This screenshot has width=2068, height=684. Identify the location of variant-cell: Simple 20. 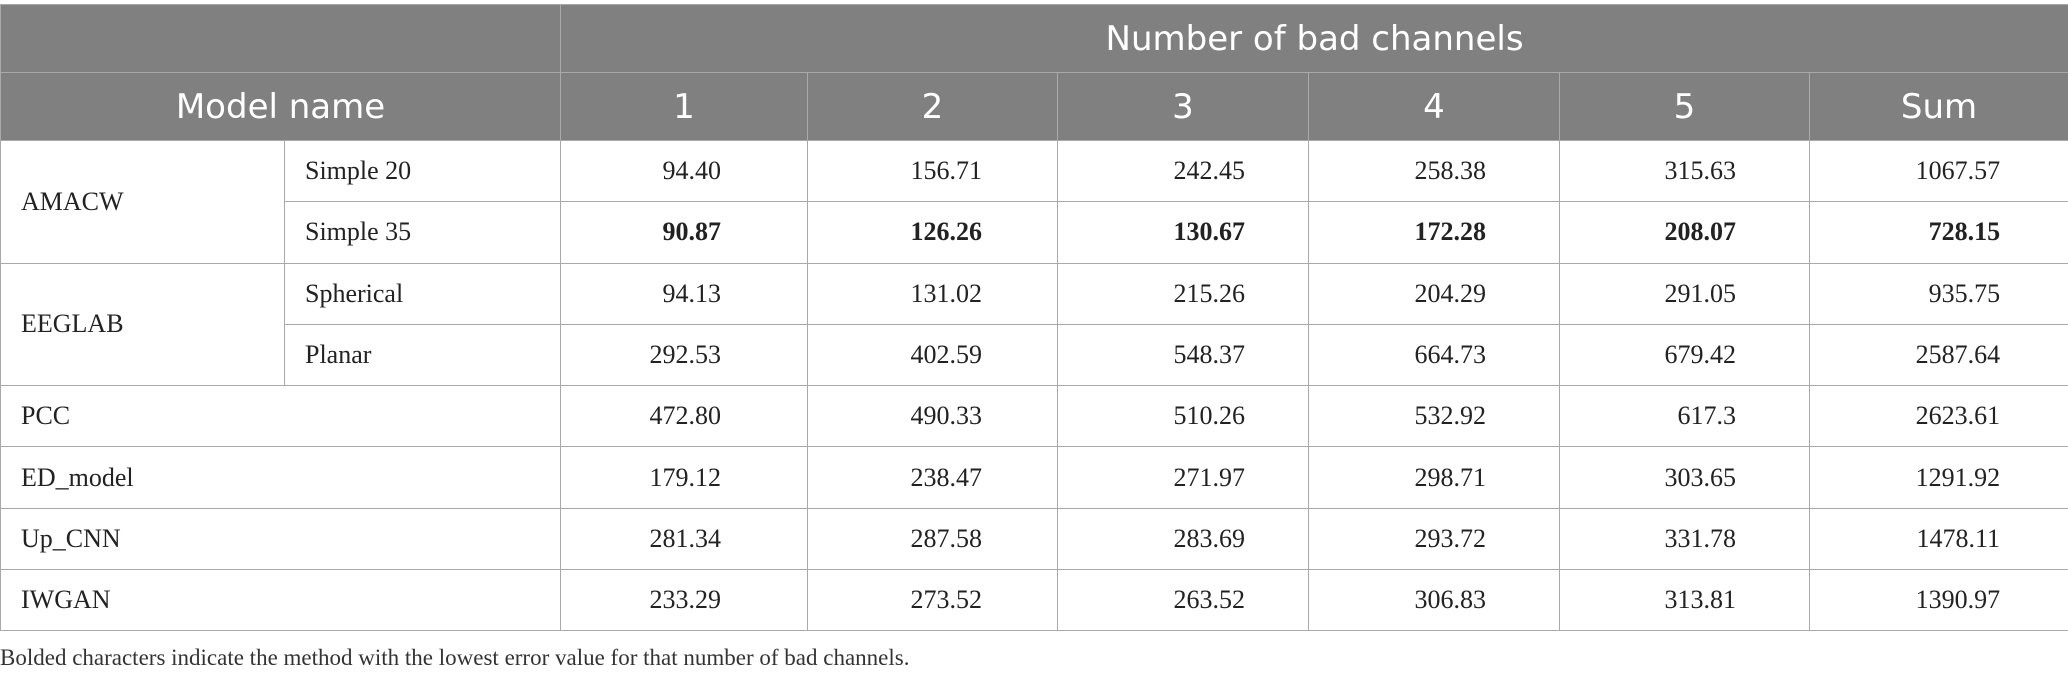
(422, 171).